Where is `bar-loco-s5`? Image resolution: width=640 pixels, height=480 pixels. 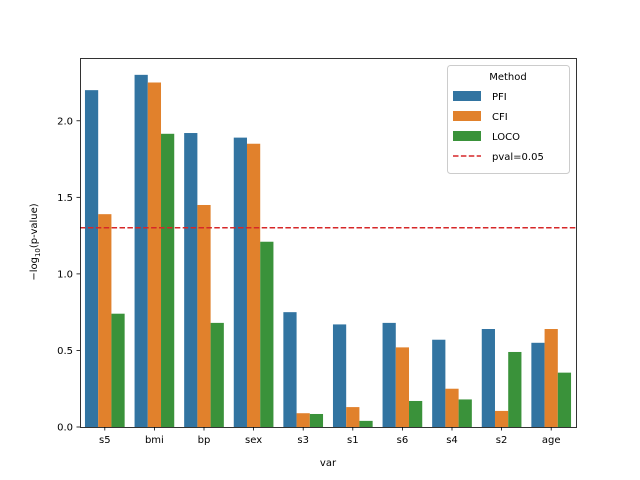 bar-loco-s5 is located at coordinates (118, 370).